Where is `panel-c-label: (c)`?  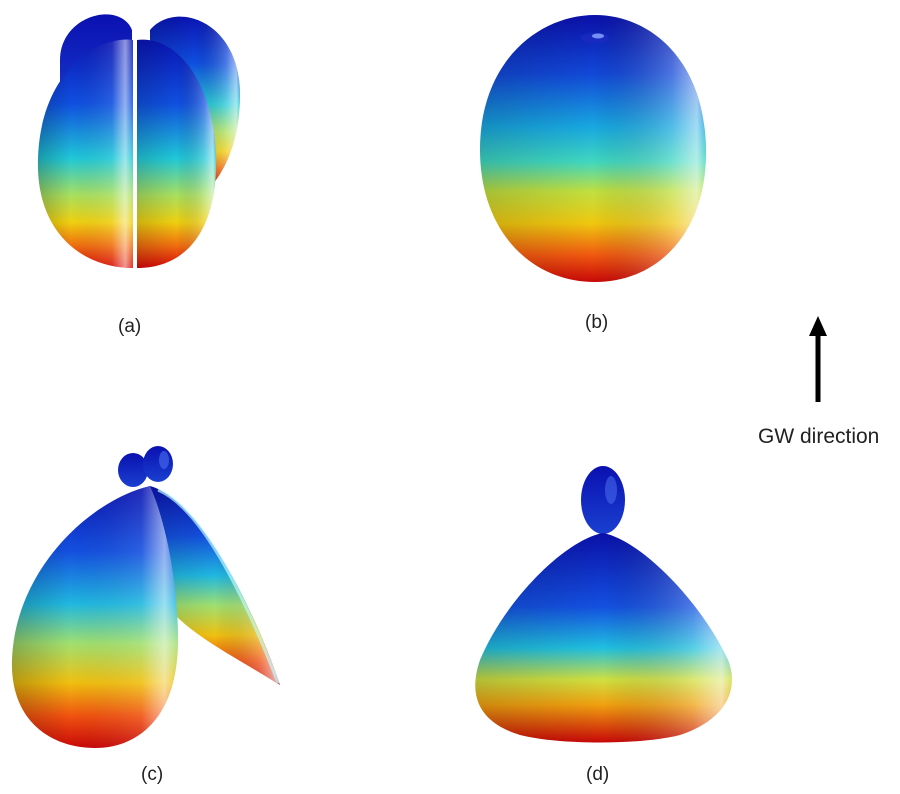
panel-c-label: (c) is located at coordinates (152, 774).